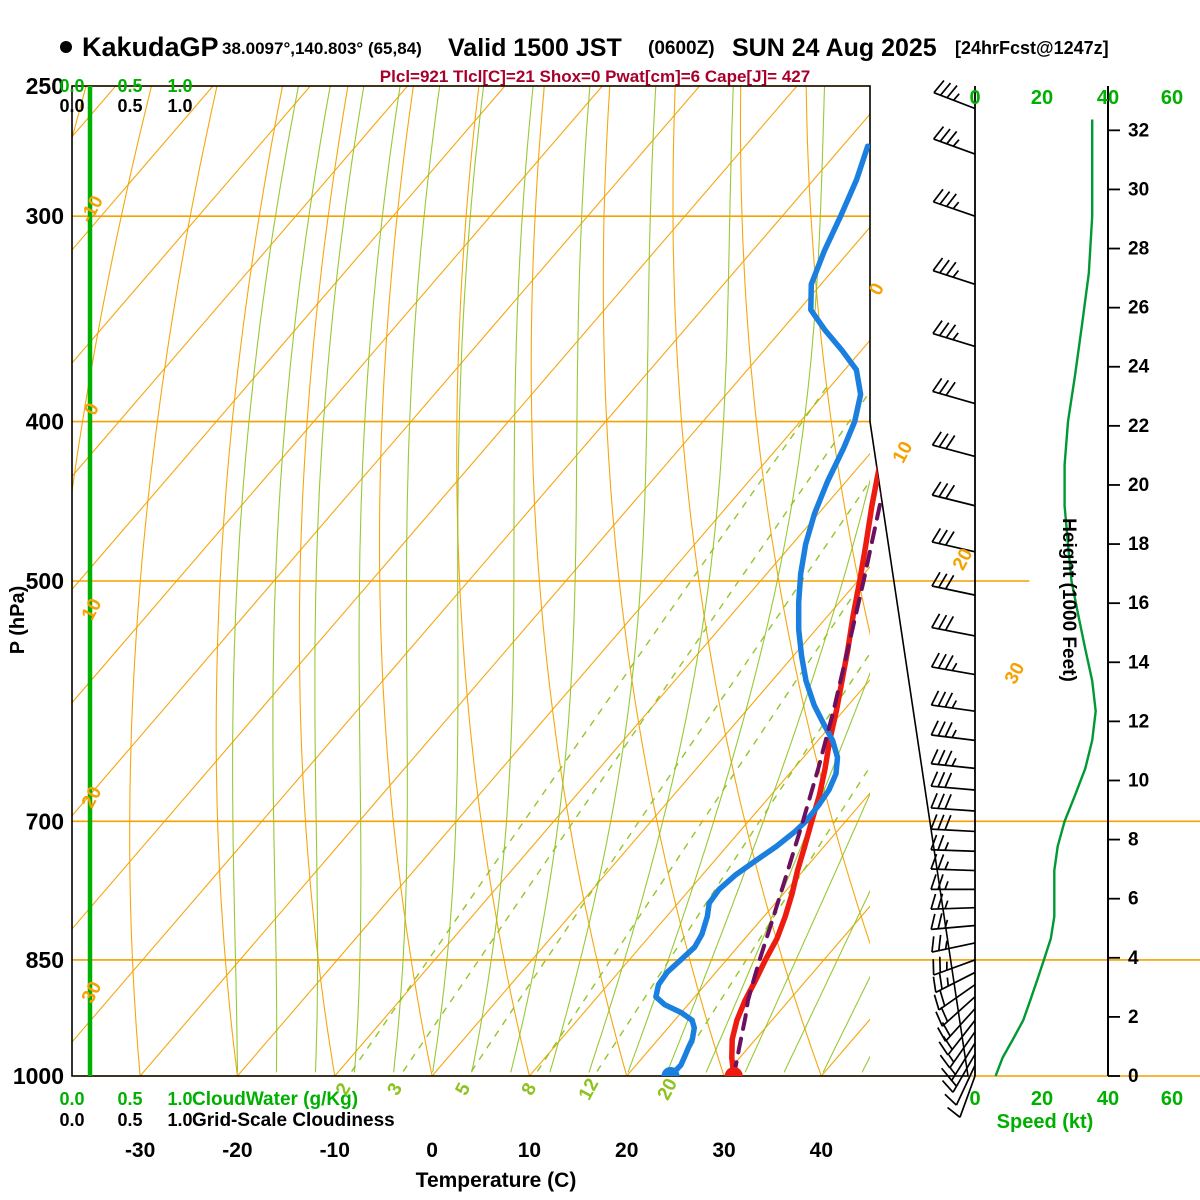 Image resolution: width=1200 pixels, height=1200 pixels. Describe the element at coordinates (1138, 721) in the screenshot. I see `height-tick-label: 12` at that location.